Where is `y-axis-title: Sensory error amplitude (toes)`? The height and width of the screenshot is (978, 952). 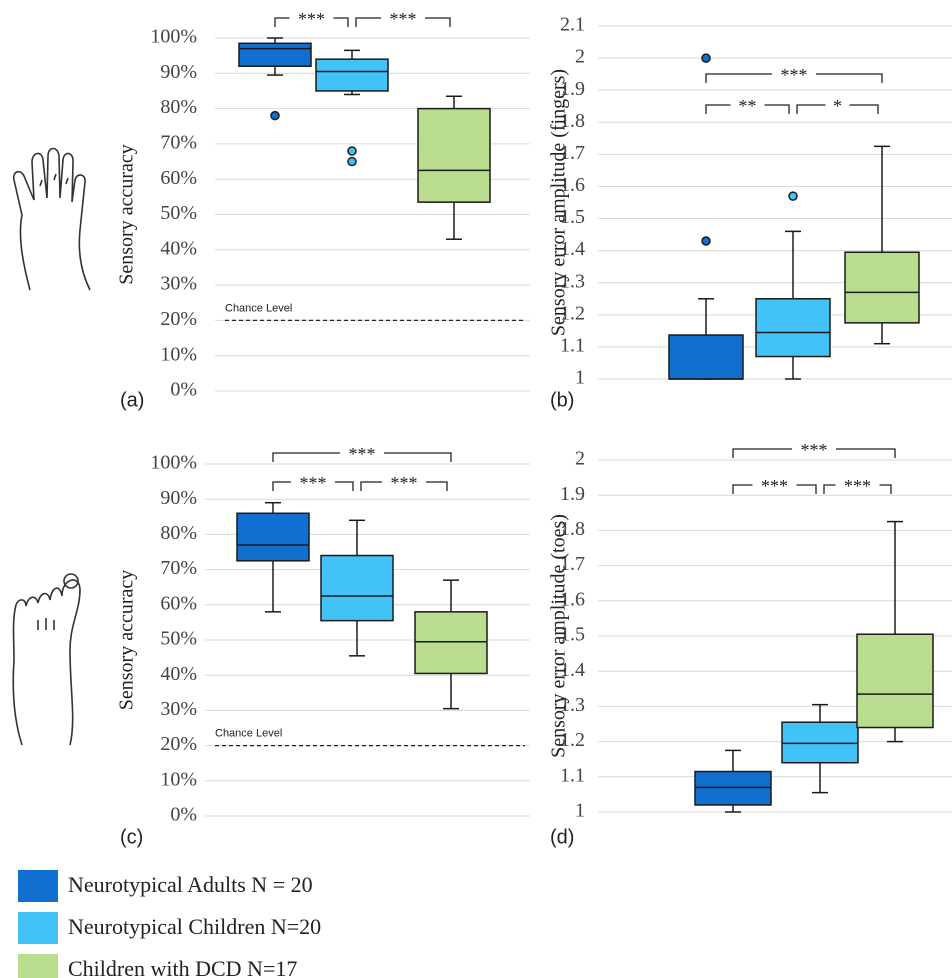 y-axis-title: Sensory error amplitude (toes) is located at coordinates (559, 636).